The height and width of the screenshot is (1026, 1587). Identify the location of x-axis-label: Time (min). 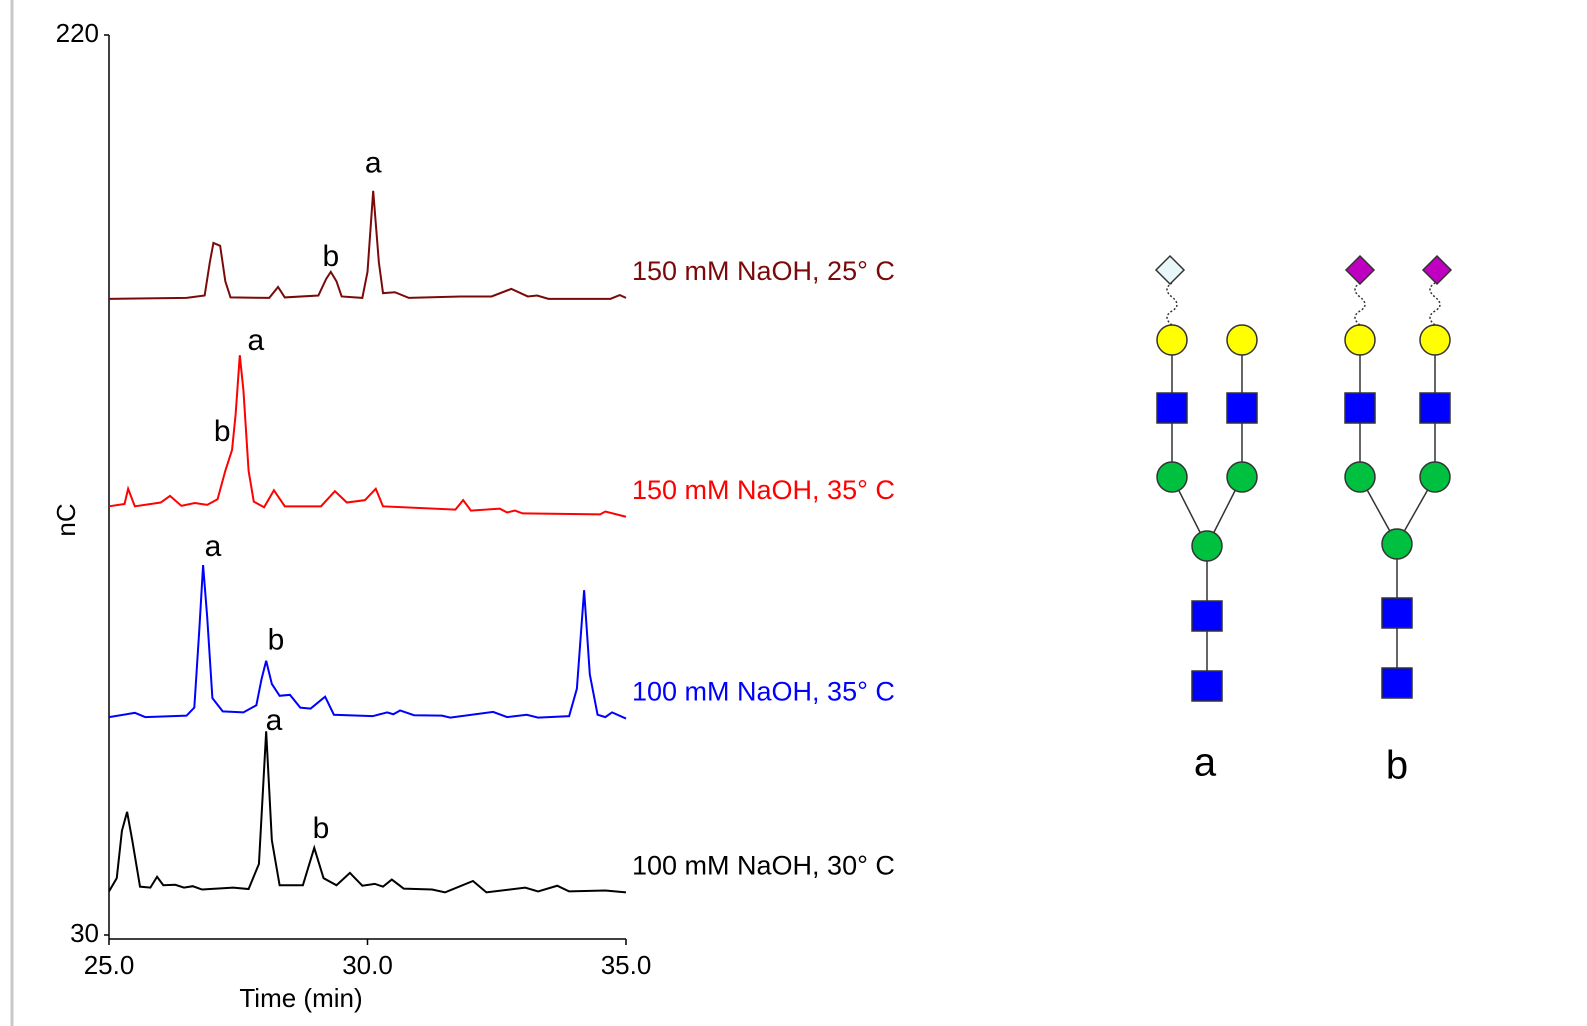
(300, 998).